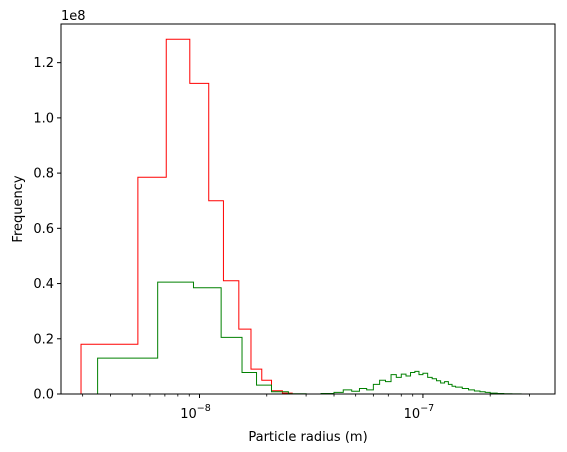  I want to click on y-tick-label: 0.2, so click(43, 339).